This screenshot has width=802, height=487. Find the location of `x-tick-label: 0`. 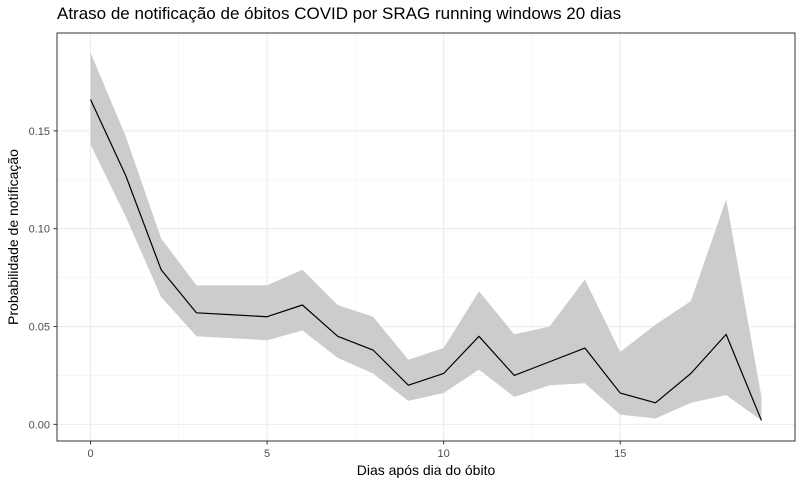

x-tick-label: 0 is located at coordinates (90, 454).